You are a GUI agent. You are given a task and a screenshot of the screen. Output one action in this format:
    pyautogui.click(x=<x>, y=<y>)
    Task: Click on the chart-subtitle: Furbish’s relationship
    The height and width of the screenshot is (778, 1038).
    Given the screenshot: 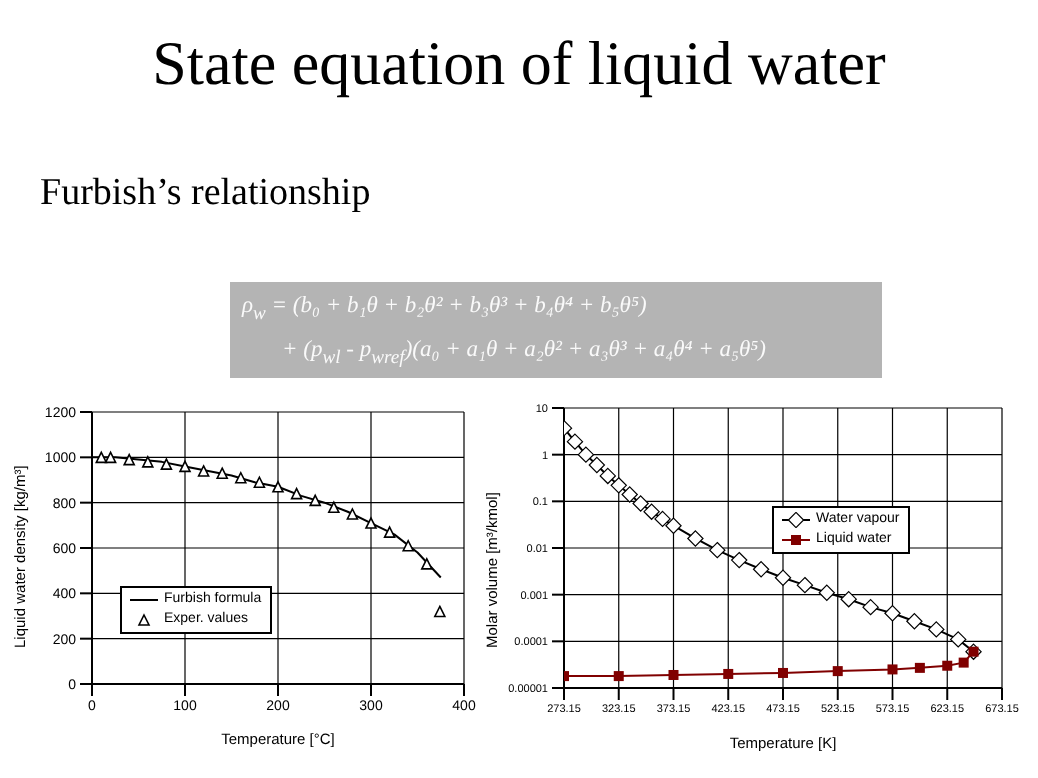 What is the action you would take?
    pyautogui.click(x=205, y=194)
    